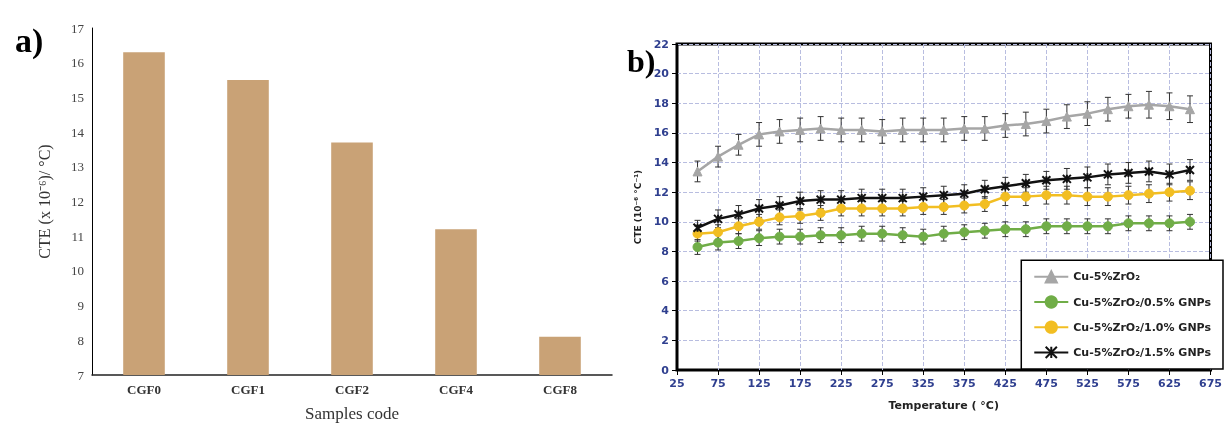 This screenshot has height=427, width=1225. Describe the element at coordinates (638, 207) in the screenshot. I see `y-axis-title: CTE (10⁻⁶ °C⁻¹)` at that location.